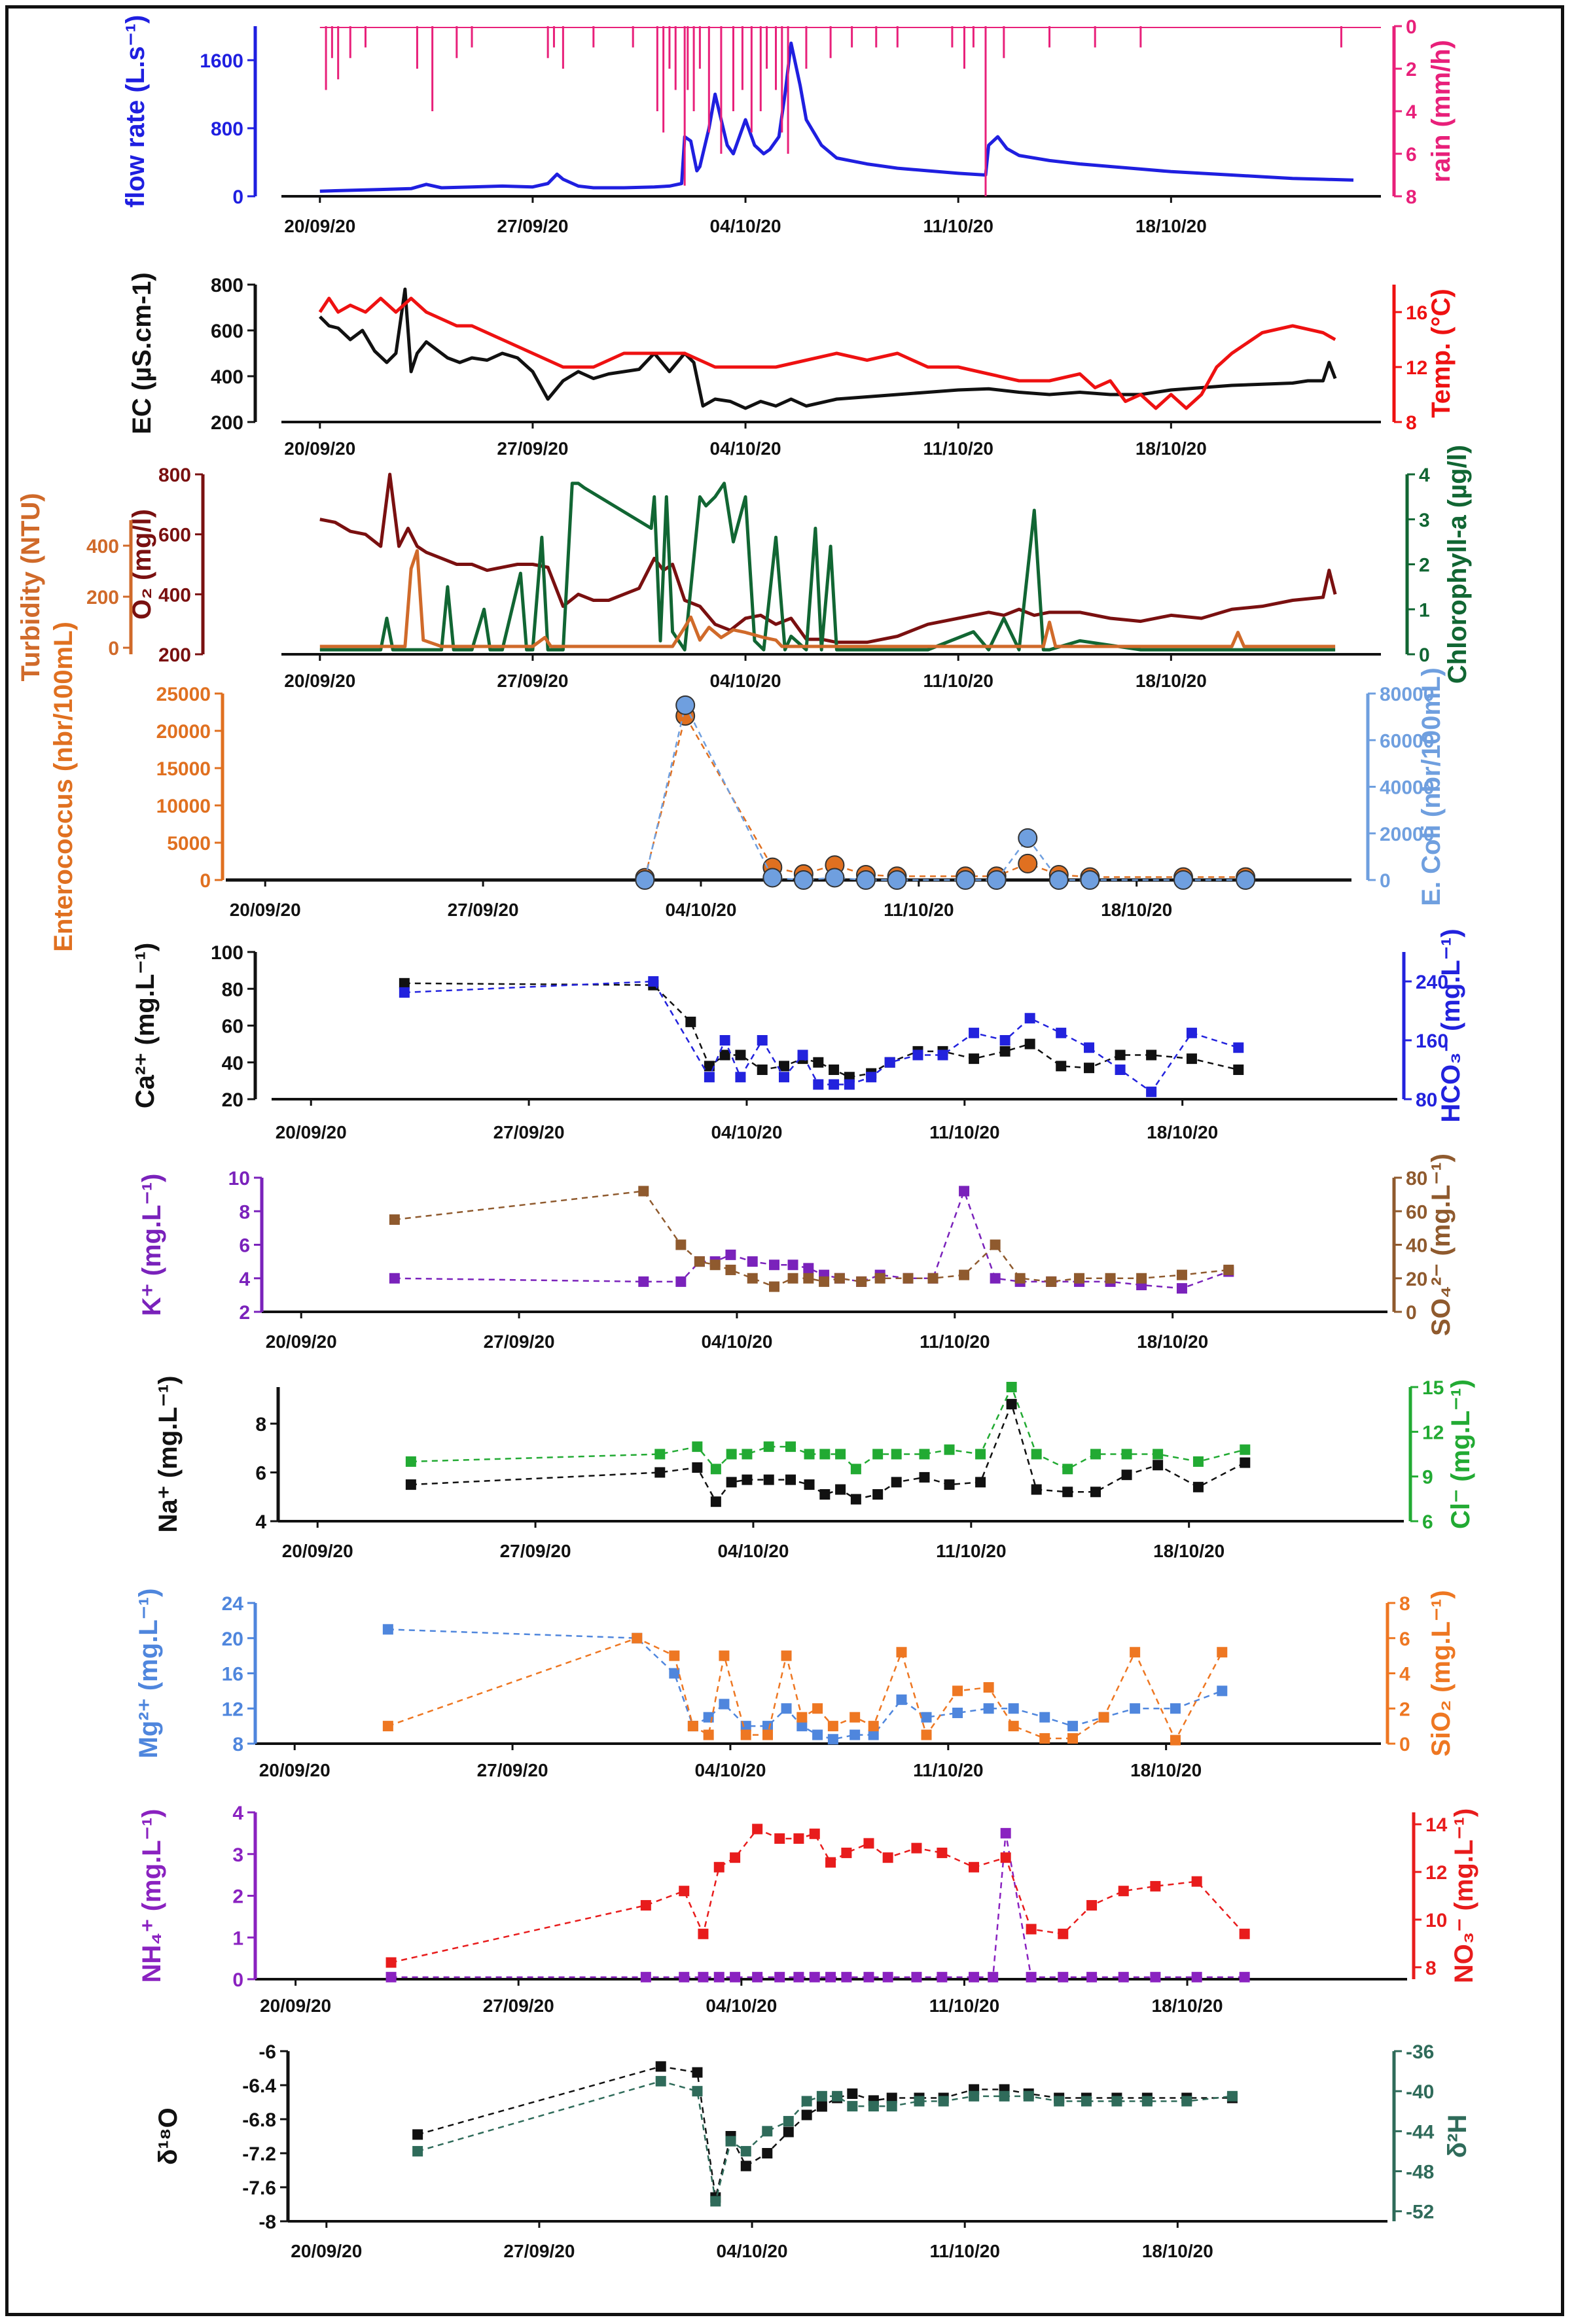 The height and width of the screenshot is (2324, 1574). I want to click on left-axis-label: EC (µS.cm-1), so click(142, 353).